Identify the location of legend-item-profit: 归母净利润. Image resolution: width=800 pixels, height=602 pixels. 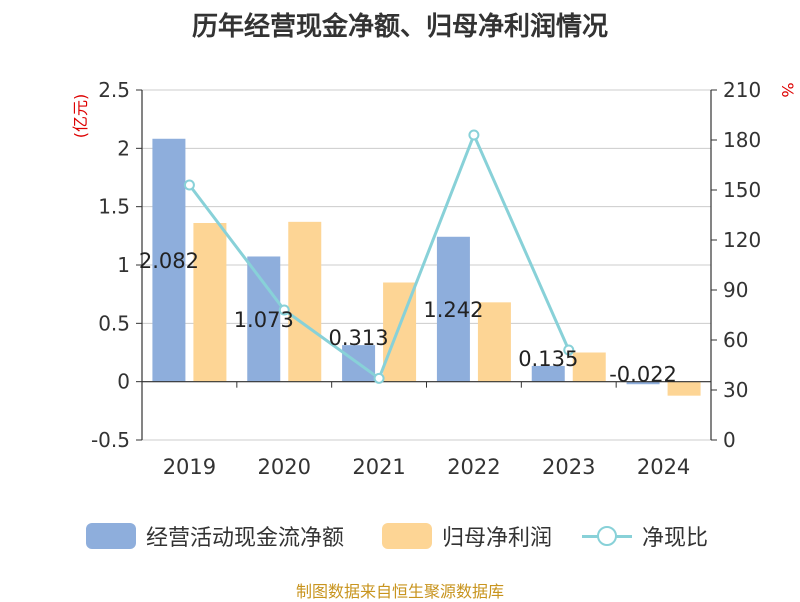
(467, 536).